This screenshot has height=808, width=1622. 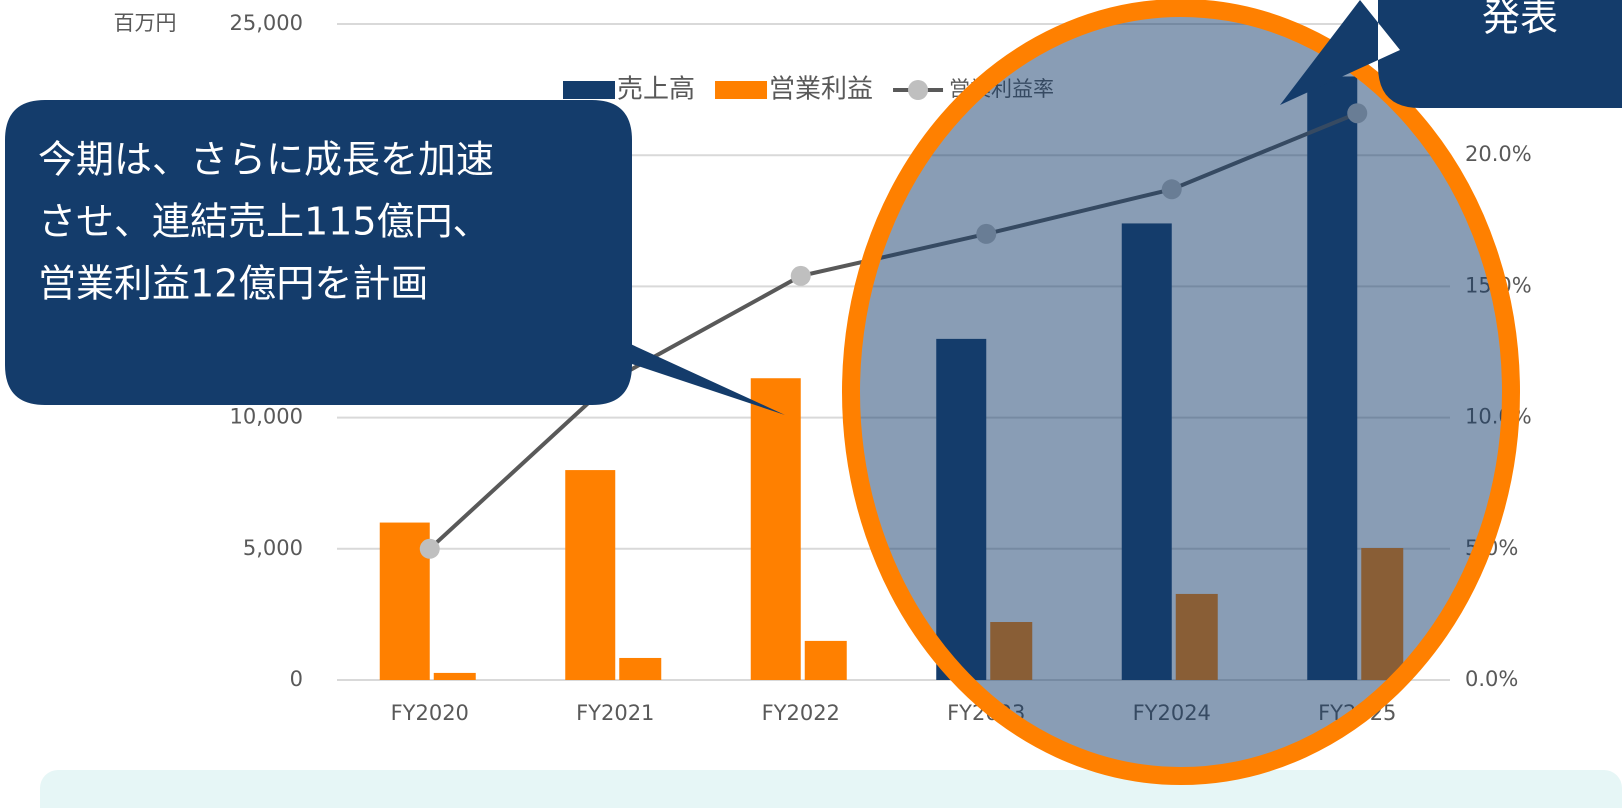 What do you see at coordinates (1520, 20) in the screenshot?
I see `callout-text: 発表` at bounding box center [1520, 20].